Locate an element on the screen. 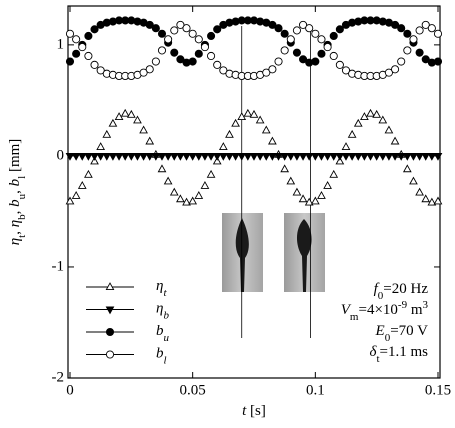 The image size is (455, 428). text-segment: =20 Hz is located at coordinates (405, 289).